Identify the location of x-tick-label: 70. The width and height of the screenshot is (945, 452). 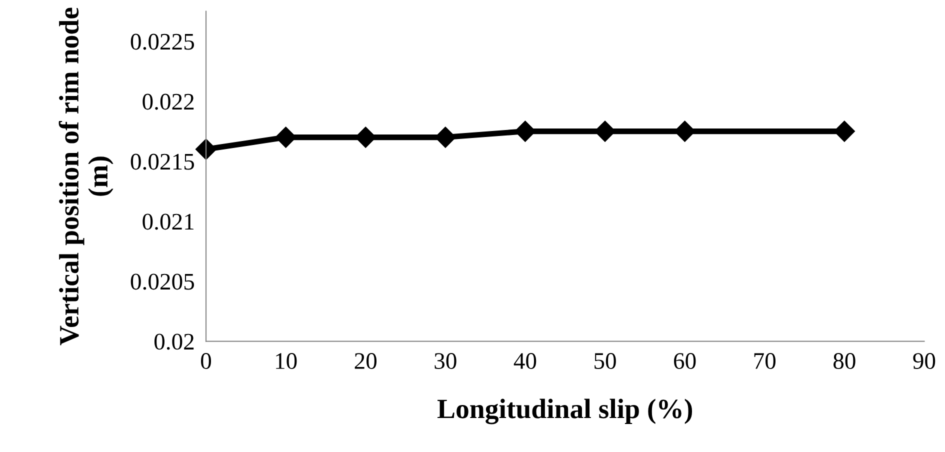
(765, 361).